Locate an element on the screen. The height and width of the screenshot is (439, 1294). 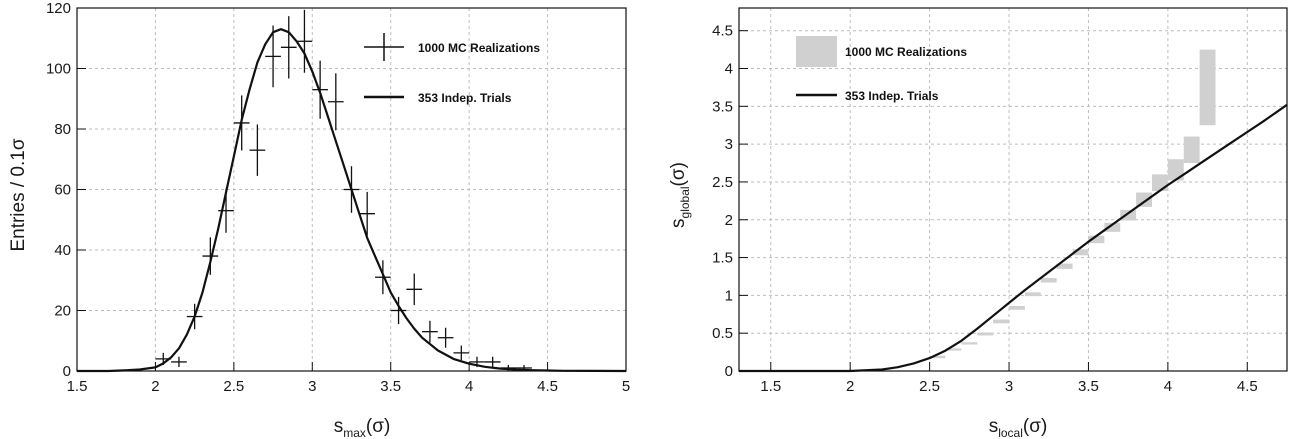
left-legend-entry-trials: 353 Indep. Trials is located at coordinates (438, 98).